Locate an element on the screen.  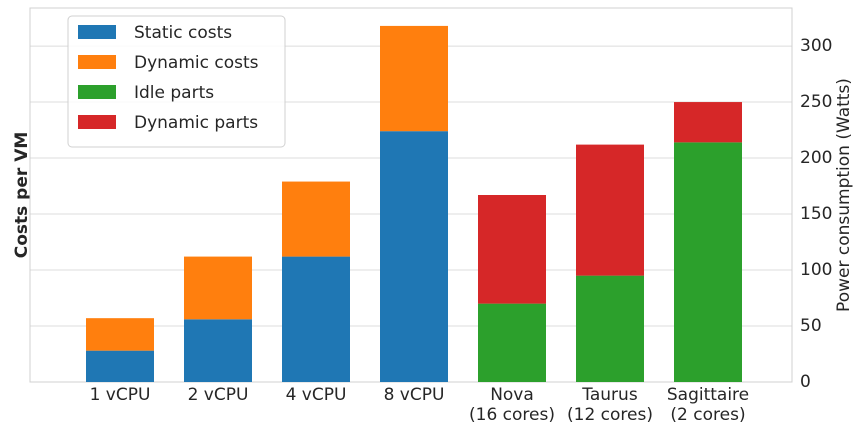
y-tick-label: 0 is located at coordinates (805, 382).